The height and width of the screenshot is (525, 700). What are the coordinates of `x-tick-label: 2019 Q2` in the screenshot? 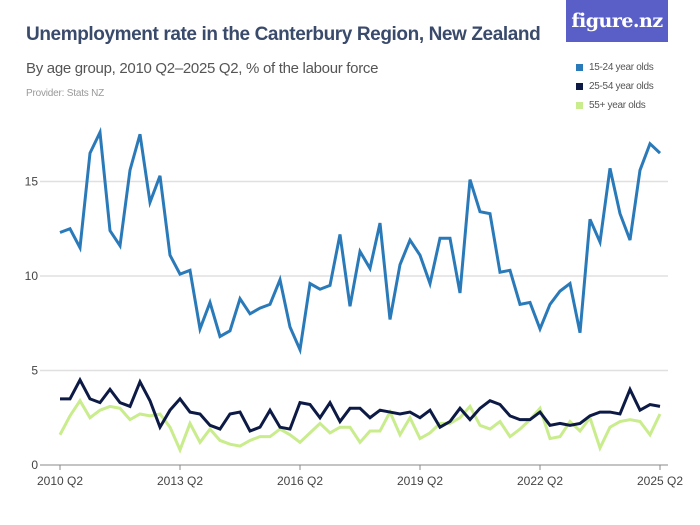 It's located at (420, 481).